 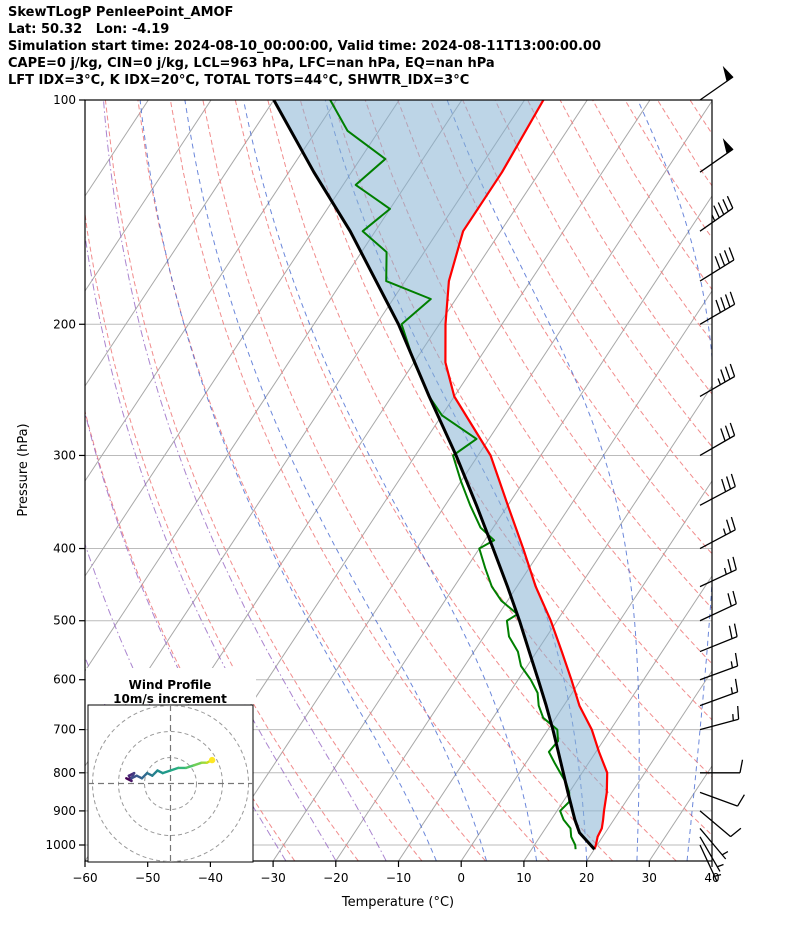 What do you see at coordinates (147, 878) in the screenshot?
I see `x-tick-label: −50` at bounding box center [147, 878].